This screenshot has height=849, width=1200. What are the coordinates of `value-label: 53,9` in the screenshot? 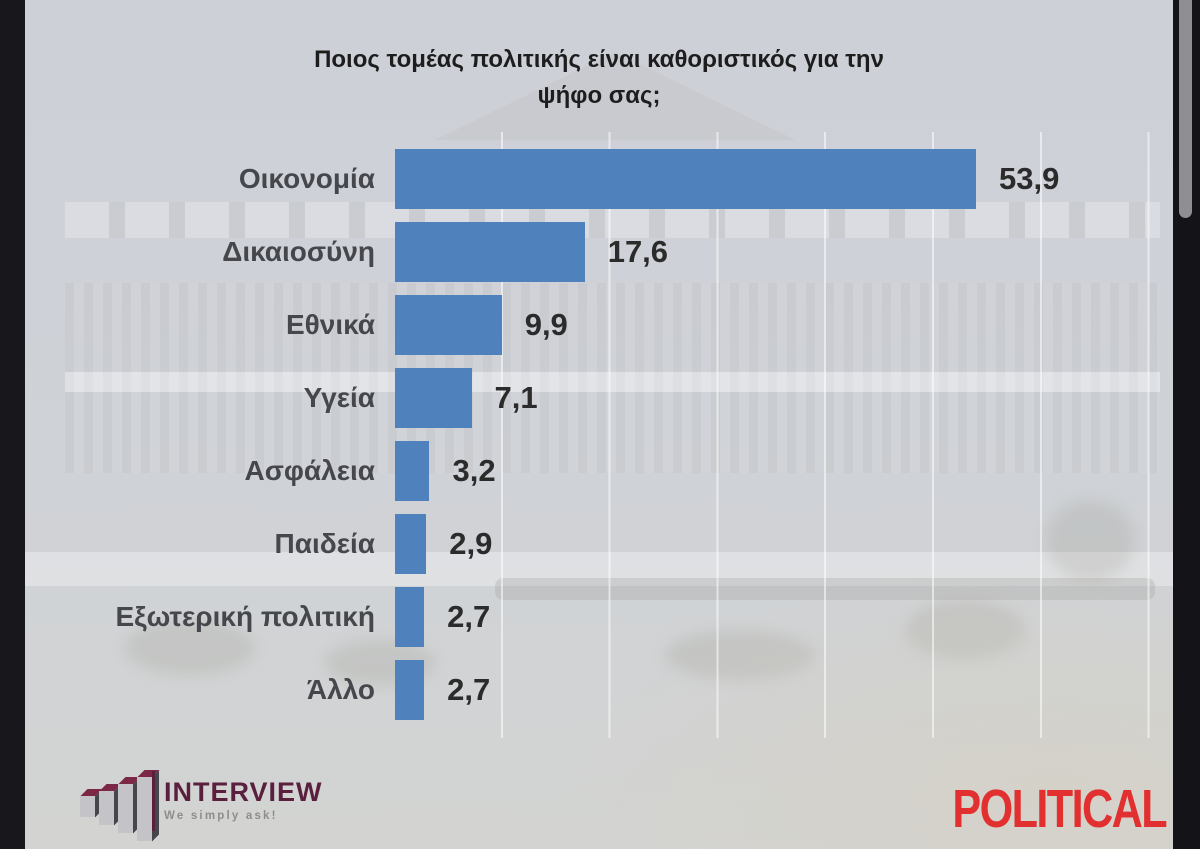 It's located at (1029, 178).